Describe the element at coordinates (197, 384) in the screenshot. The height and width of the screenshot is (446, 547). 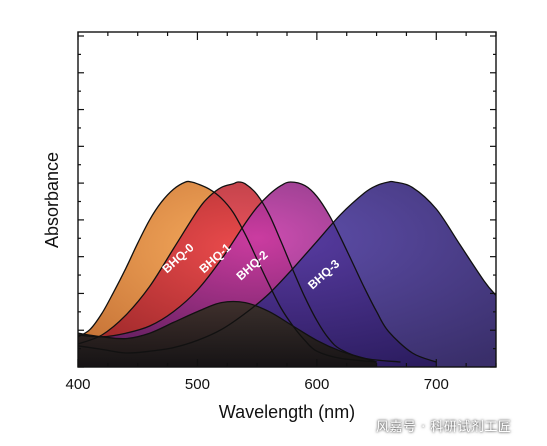
I see `x-tick-label: 500` at that location.